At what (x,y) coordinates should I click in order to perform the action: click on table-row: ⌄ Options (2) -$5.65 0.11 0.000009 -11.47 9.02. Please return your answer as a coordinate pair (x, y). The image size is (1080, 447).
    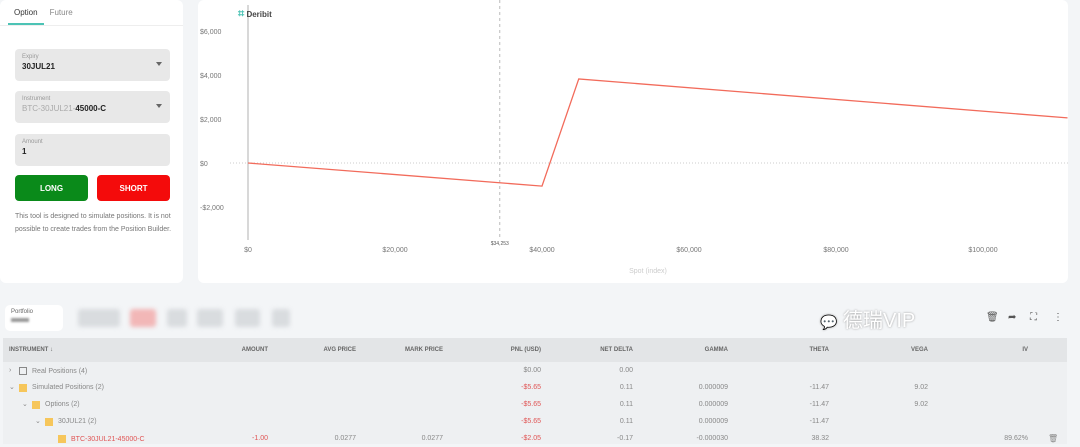
    Looking at the image, I should click on (535, 404).